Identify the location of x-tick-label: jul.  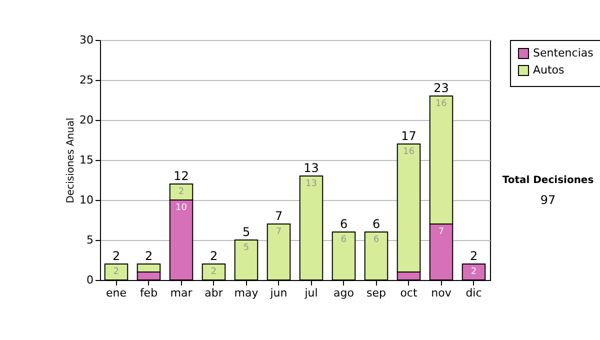
(311, 293).